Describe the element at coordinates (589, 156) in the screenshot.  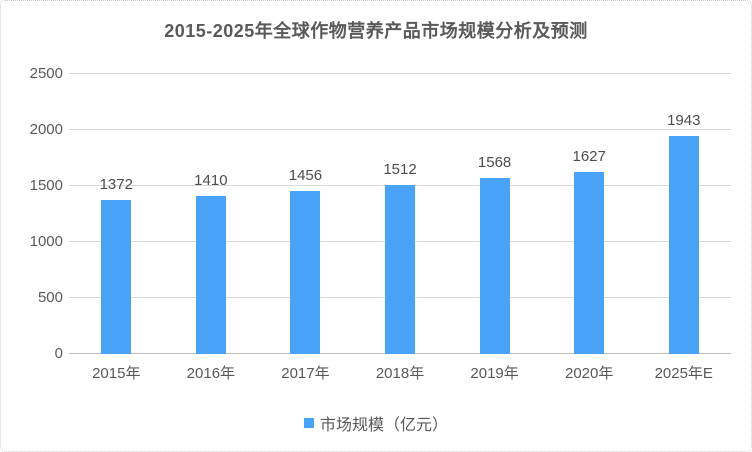
I see `bar-value-label: 1627` at that location.